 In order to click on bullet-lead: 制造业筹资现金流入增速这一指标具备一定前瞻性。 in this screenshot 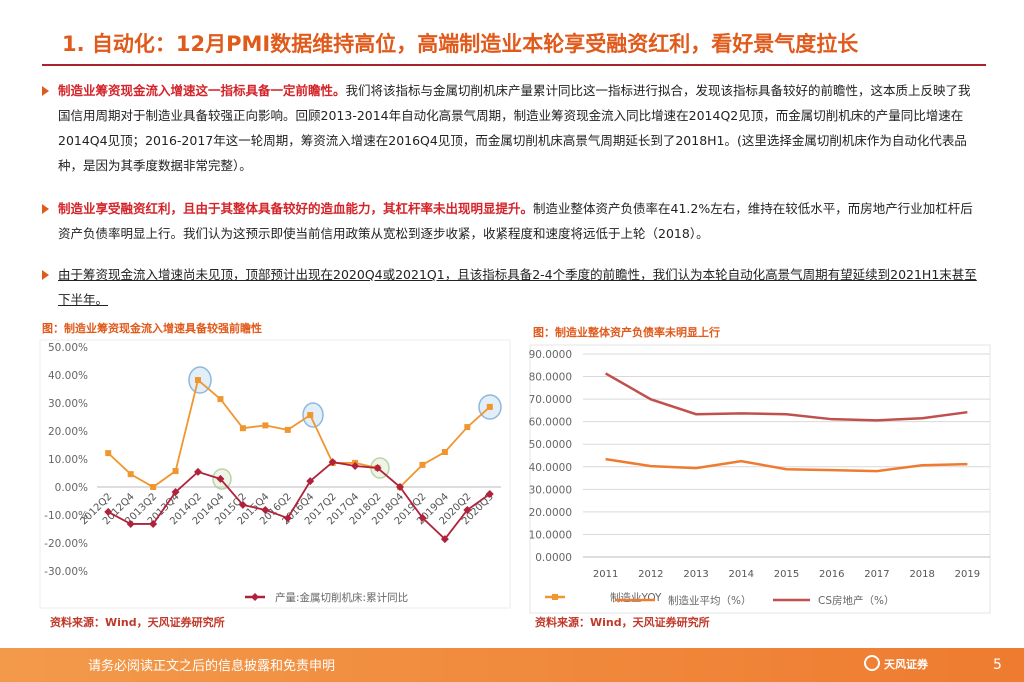, I will do `click(202, 90)`.